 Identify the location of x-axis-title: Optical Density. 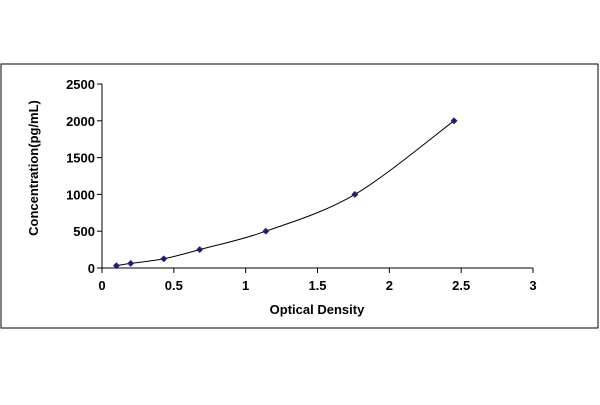
(317, 309).